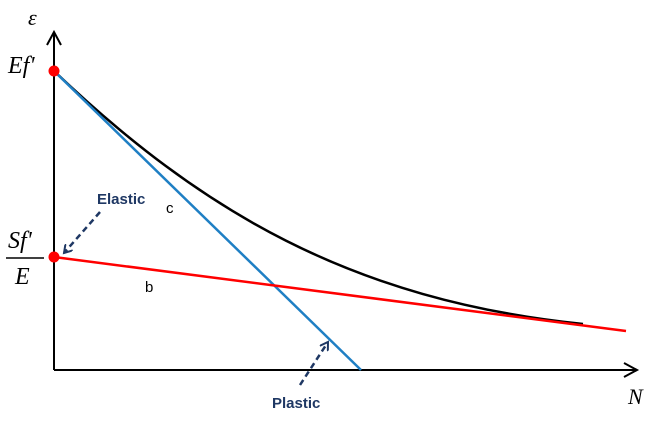 The image size is (667, 430). What do you see at coordinates (635, 396) in the screenshot?
I see `x-axis-label: N` at bounding box center [635, 396].